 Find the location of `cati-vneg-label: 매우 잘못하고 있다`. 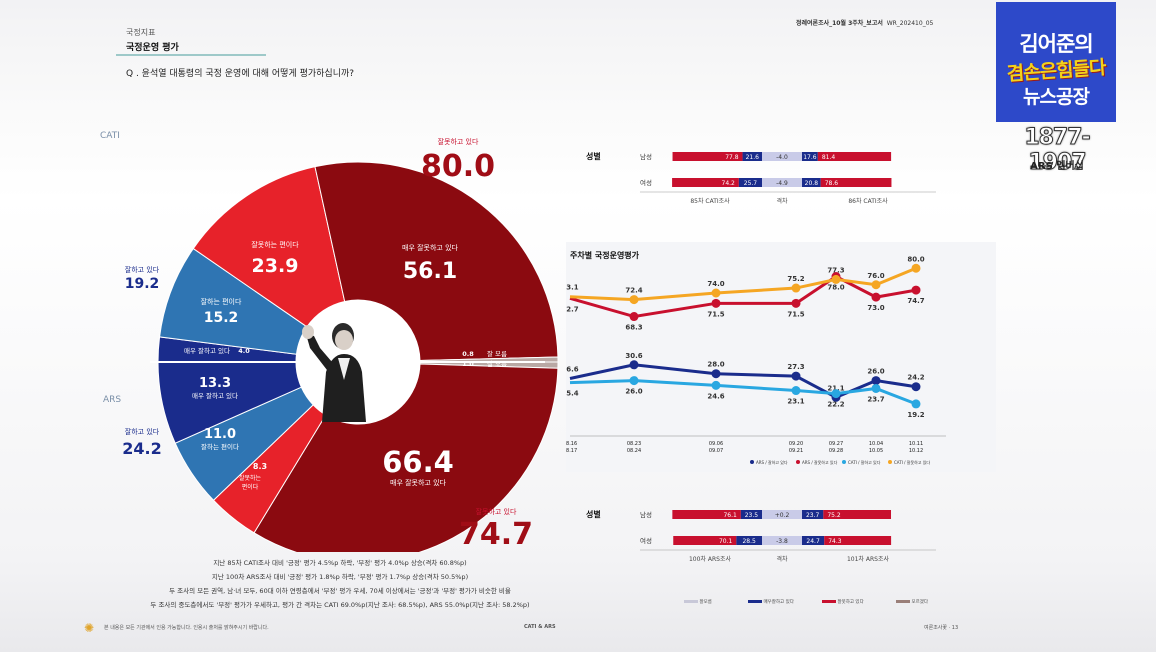

cati-vneg-label: 매우 잘못하고 있다 is located at coordinates (430, 247).